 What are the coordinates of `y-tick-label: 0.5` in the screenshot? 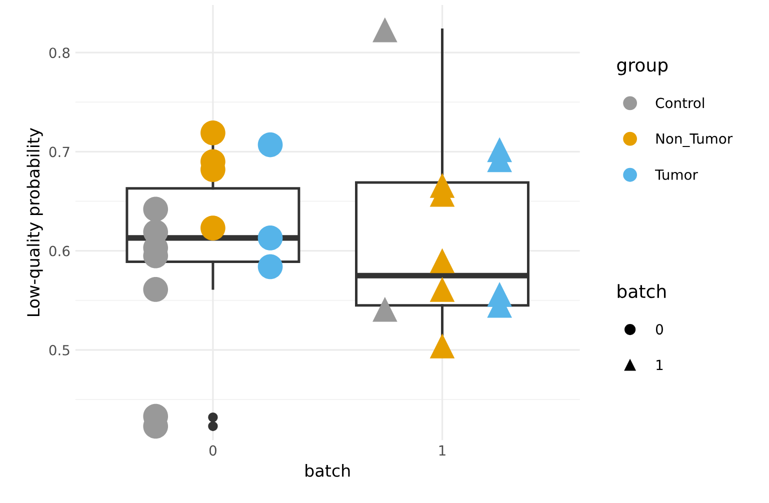 It's located at (59, 350).